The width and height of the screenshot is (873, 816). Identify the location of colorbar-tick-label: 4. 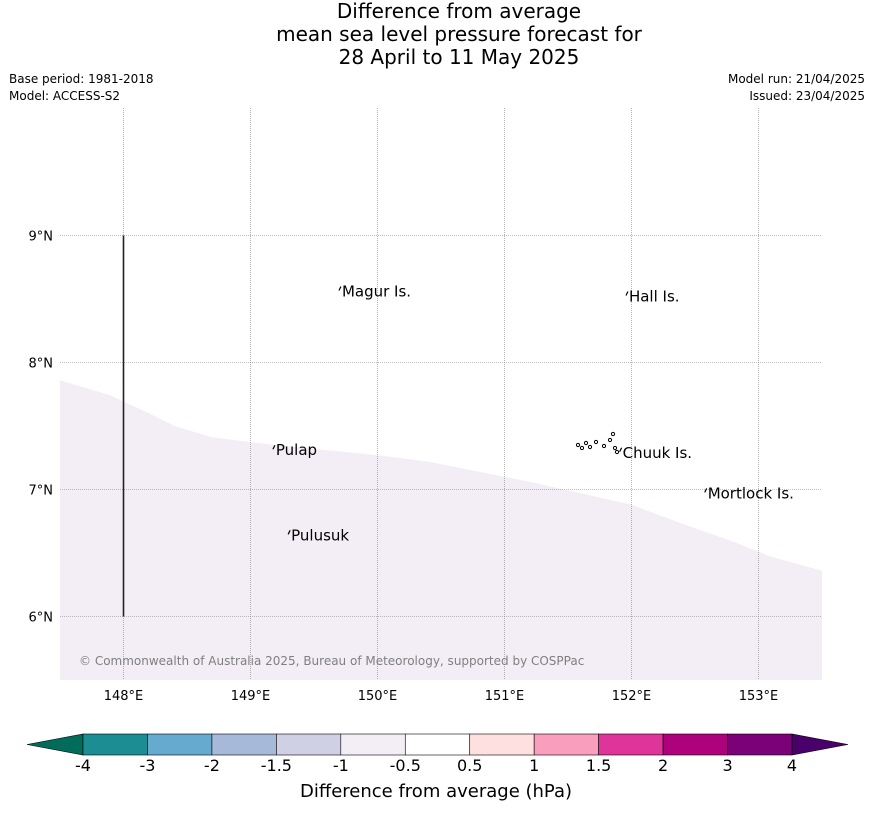
(792, 765).